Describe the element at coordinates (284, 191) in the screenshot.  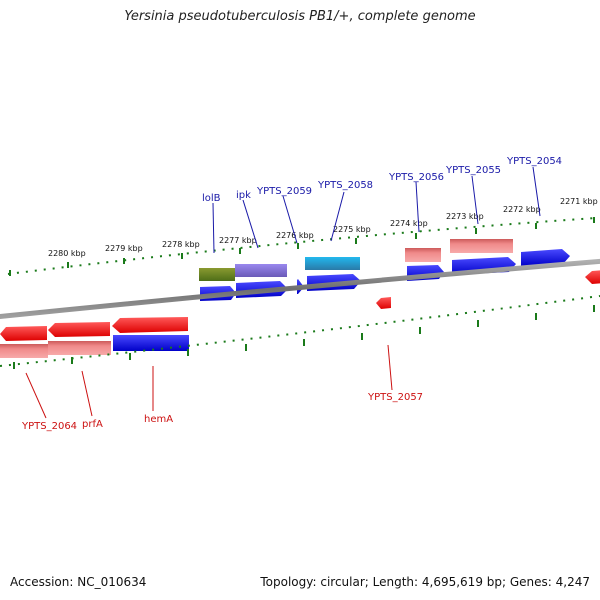
I see `gene-label: YPTS_2059` at that location.